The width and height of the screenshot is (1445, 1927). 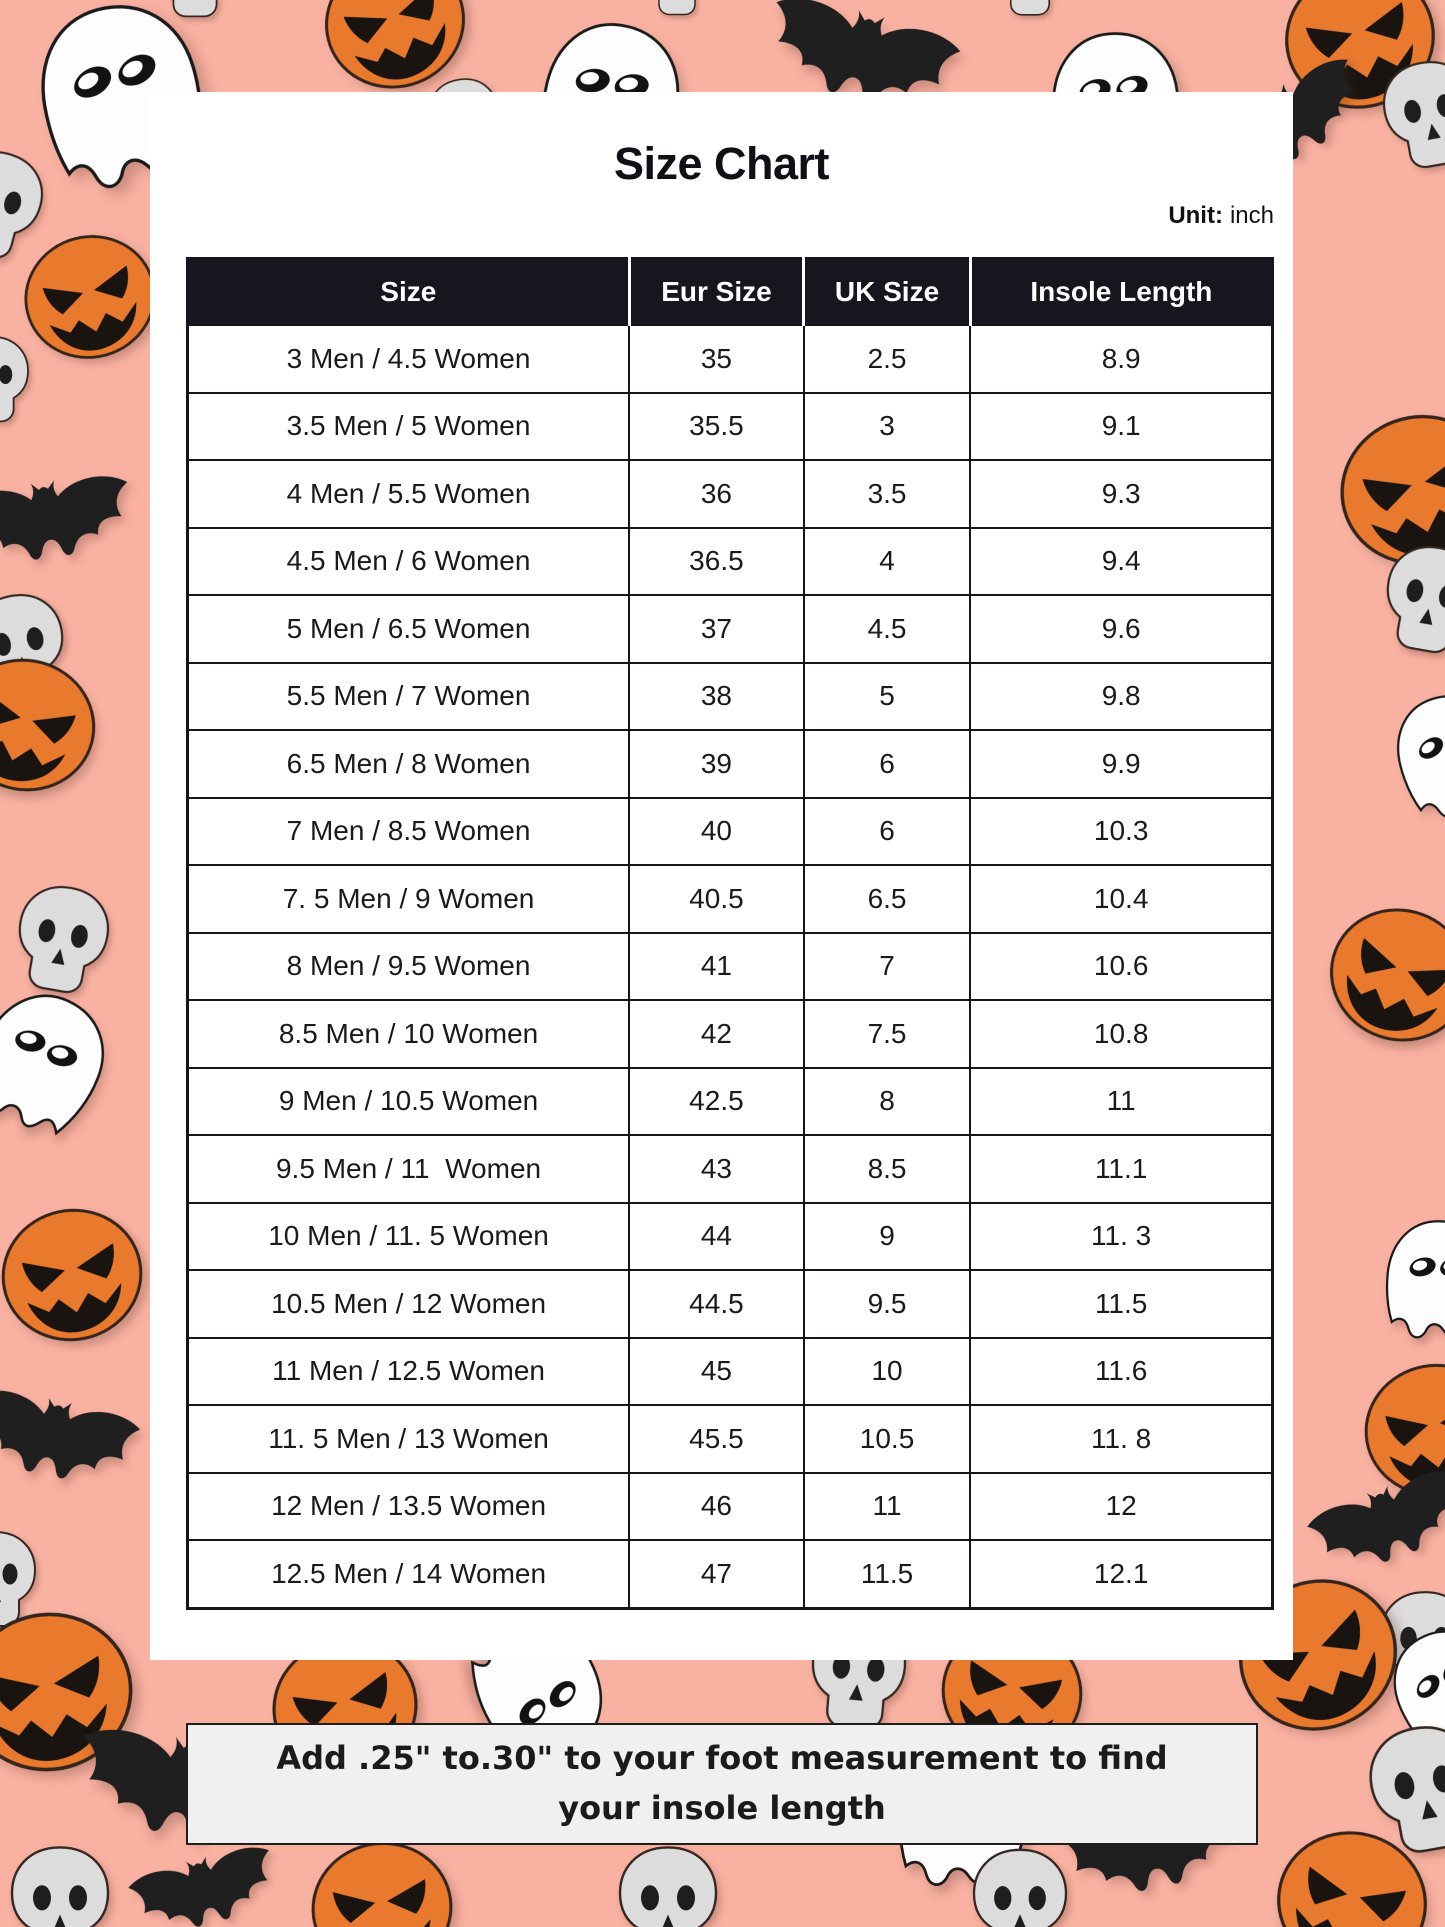 What do you see at coordinates (730, 966) in the screenshot?
I see `table-row: 8 Men / 9.5 Women 41 7 10.6` at bounding box center [730, 966].